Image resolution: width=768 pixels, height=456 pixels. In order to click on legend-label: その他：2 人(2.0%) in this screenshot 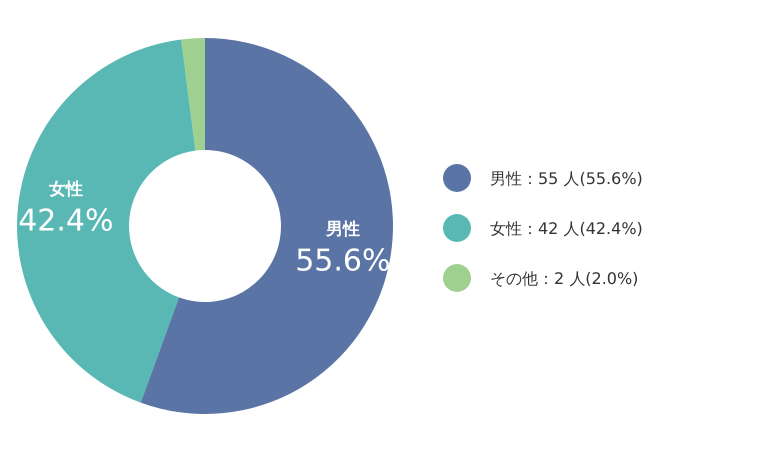, I will do `click(564, 278)`.